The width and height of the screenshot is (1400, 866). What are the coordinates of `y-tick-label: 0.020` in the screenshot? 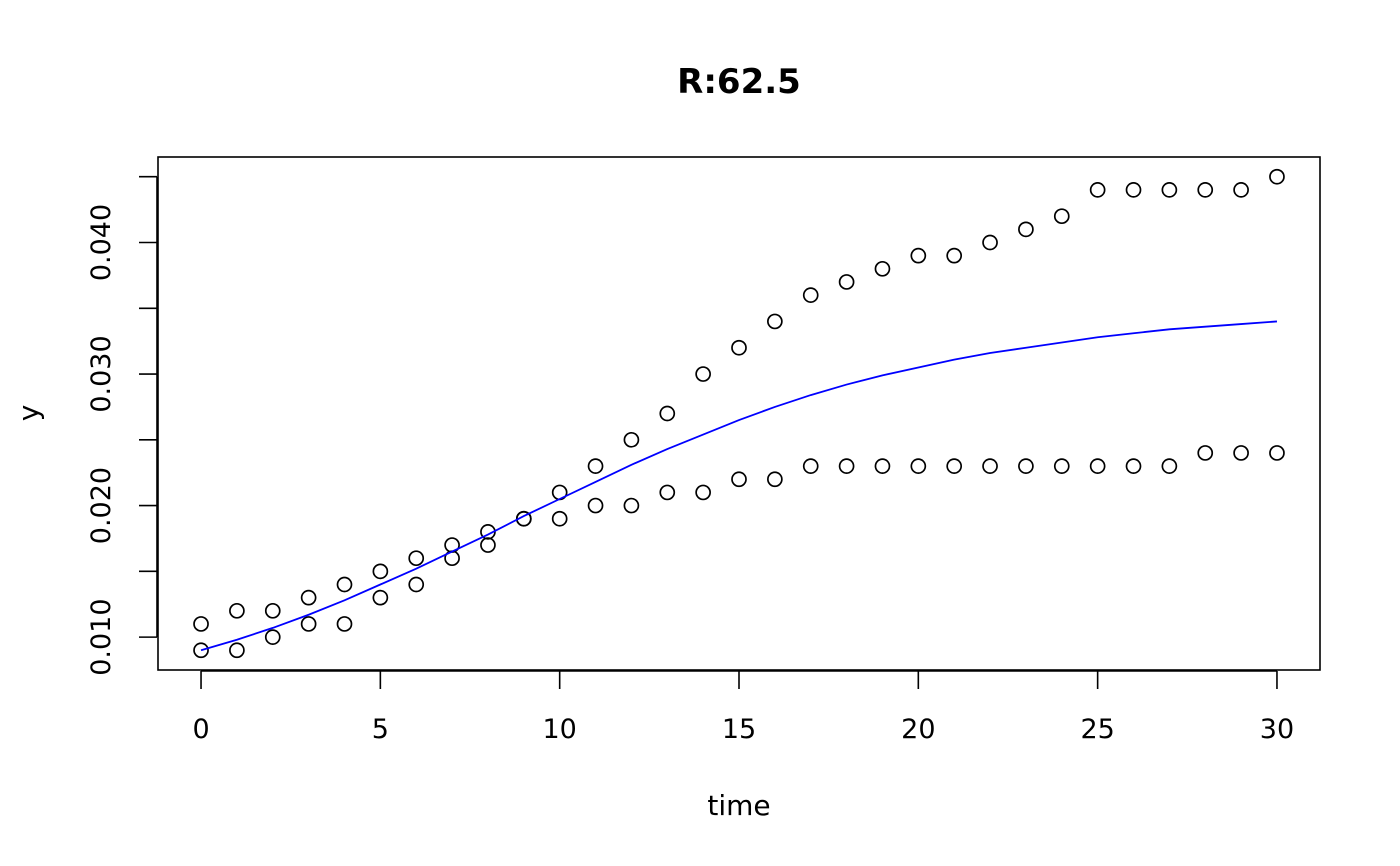 It's located at (101, 505).